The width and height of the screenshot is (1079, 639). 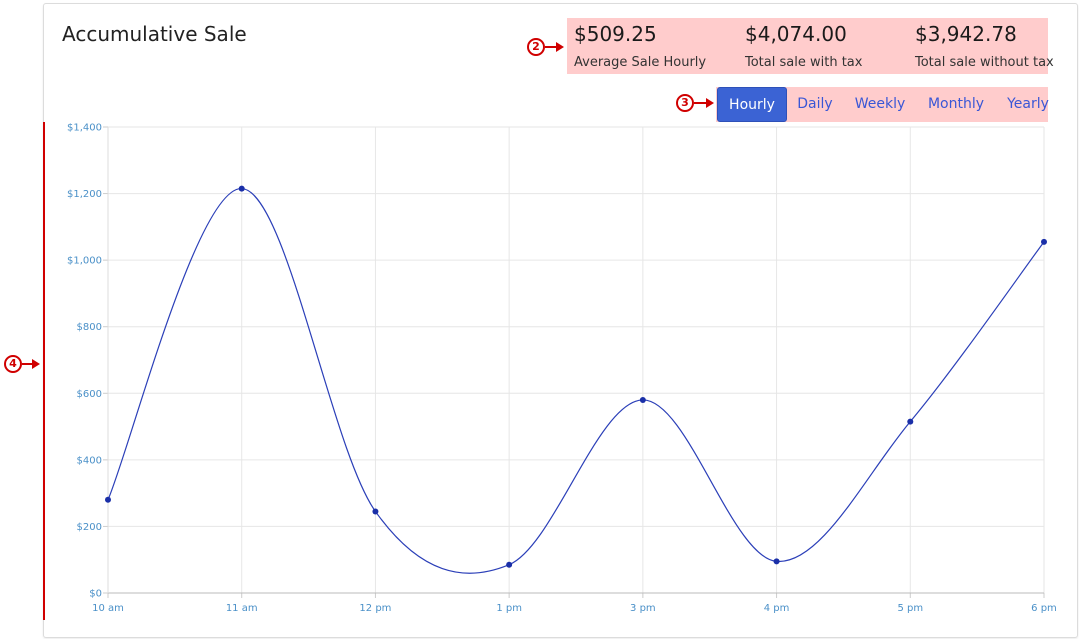 What do you see at coordinates (95, 594) in the screenshot?
I see `y-tick-label: $0` at bounding box center [95, 594].